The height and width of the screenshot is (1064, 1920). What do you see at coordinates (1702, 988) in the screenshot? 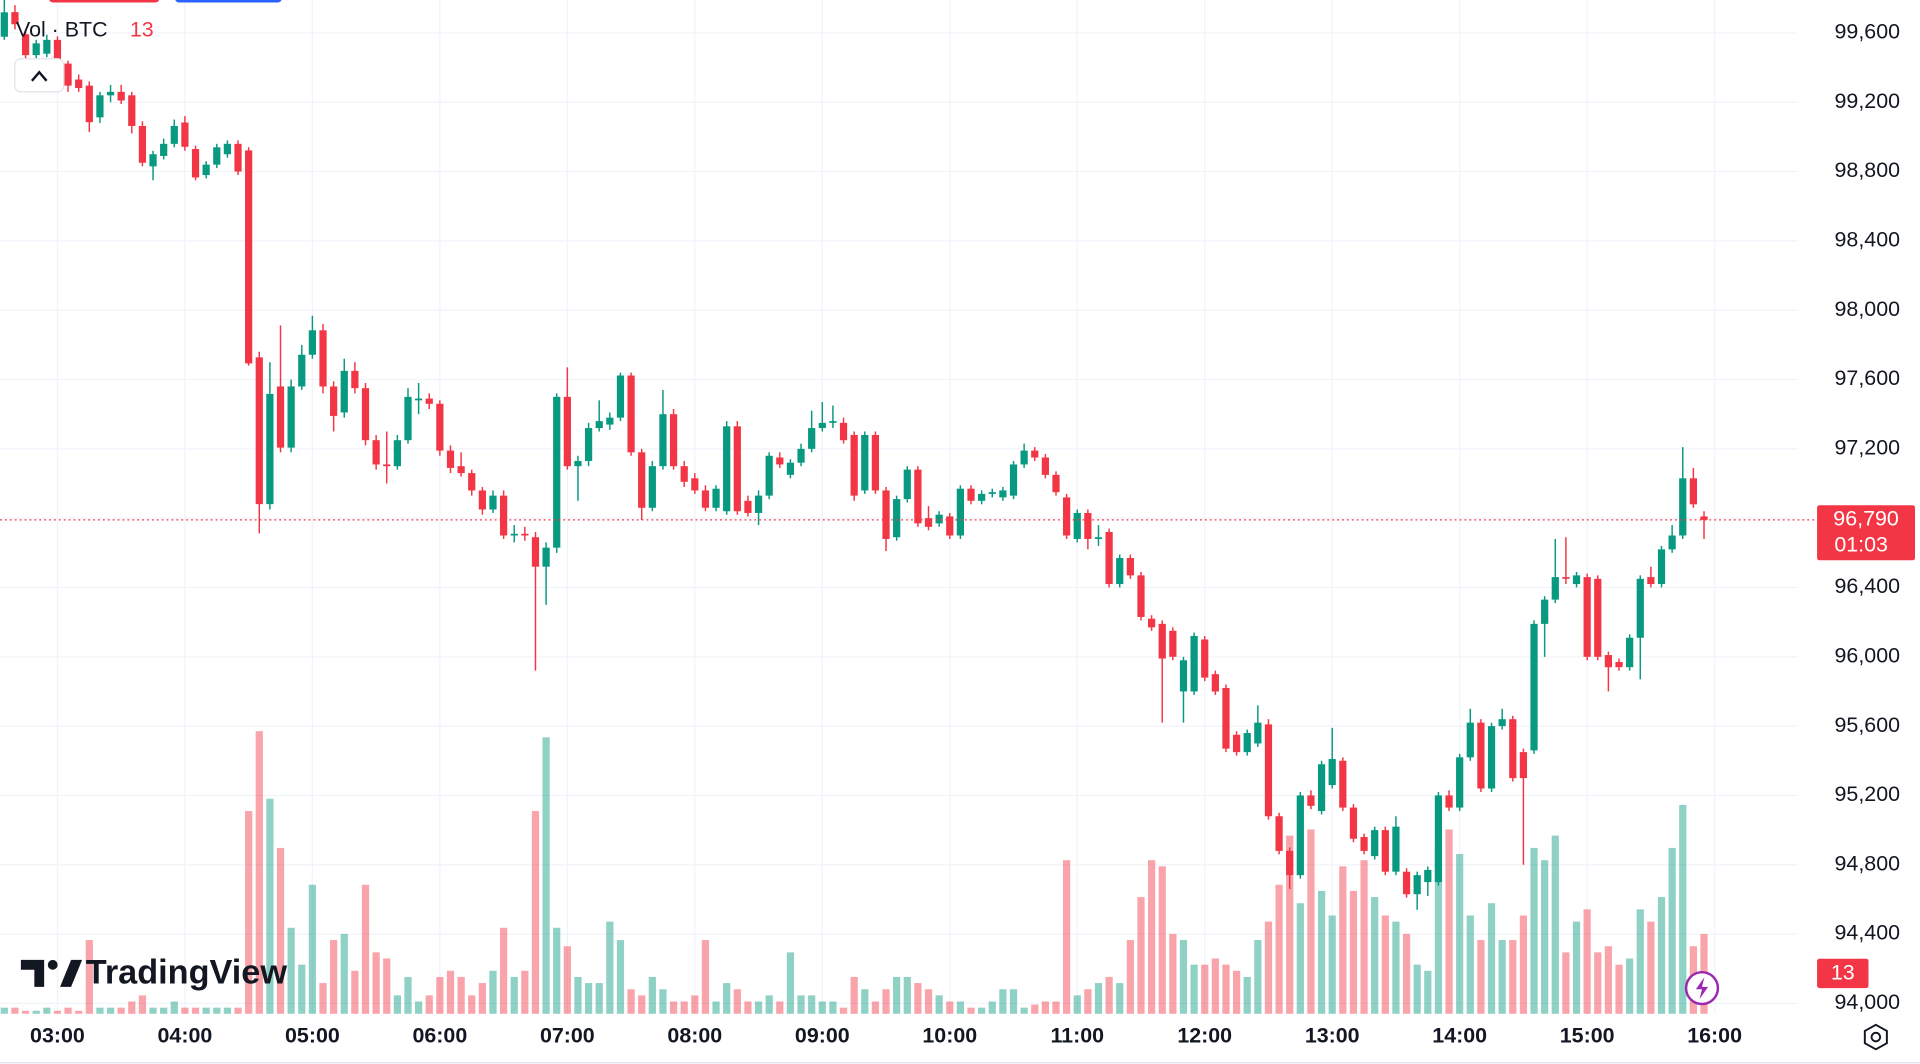
I see `assistant-button` at bounding box center [1702, 988].